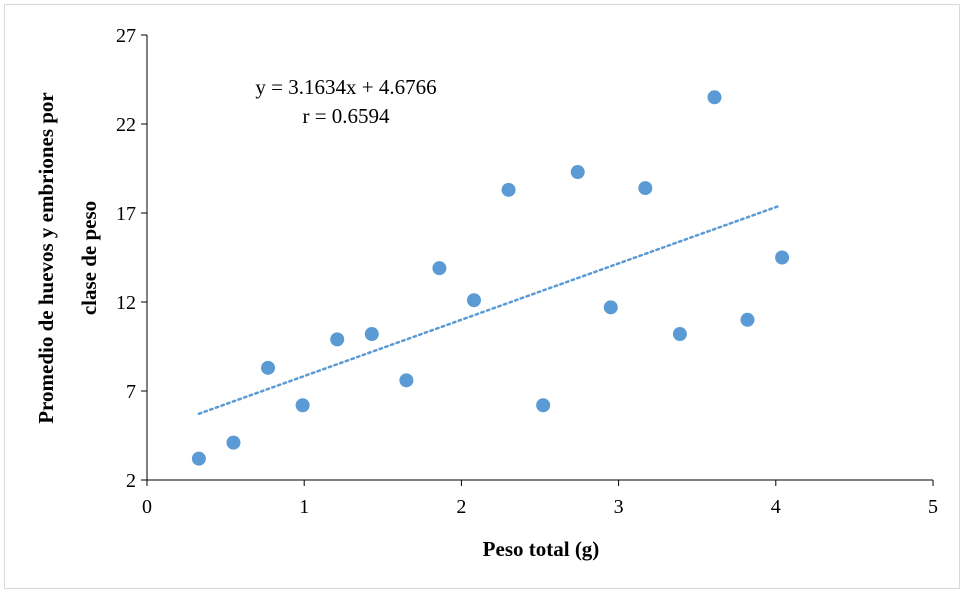  What do you see at coordinates (126, 36) in the screenshot?
I see `y-tick-label: 27` at bounding box center [126, 36].